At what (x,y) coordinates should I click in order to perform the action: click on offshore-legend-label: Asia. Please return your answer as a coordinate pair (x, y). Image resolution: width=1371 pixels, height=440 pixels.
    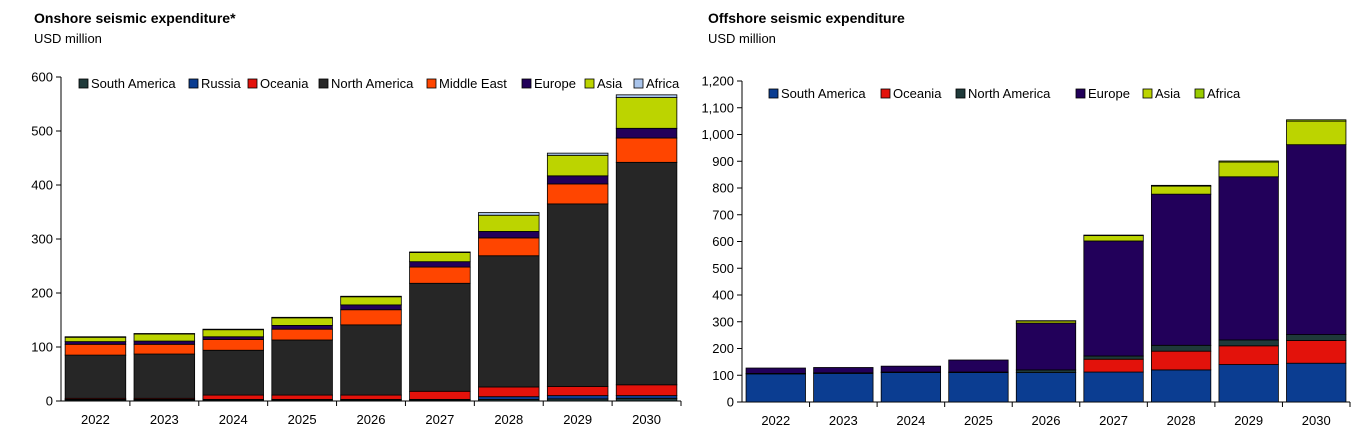
    Looking at the image, I should click on (1168, 93).